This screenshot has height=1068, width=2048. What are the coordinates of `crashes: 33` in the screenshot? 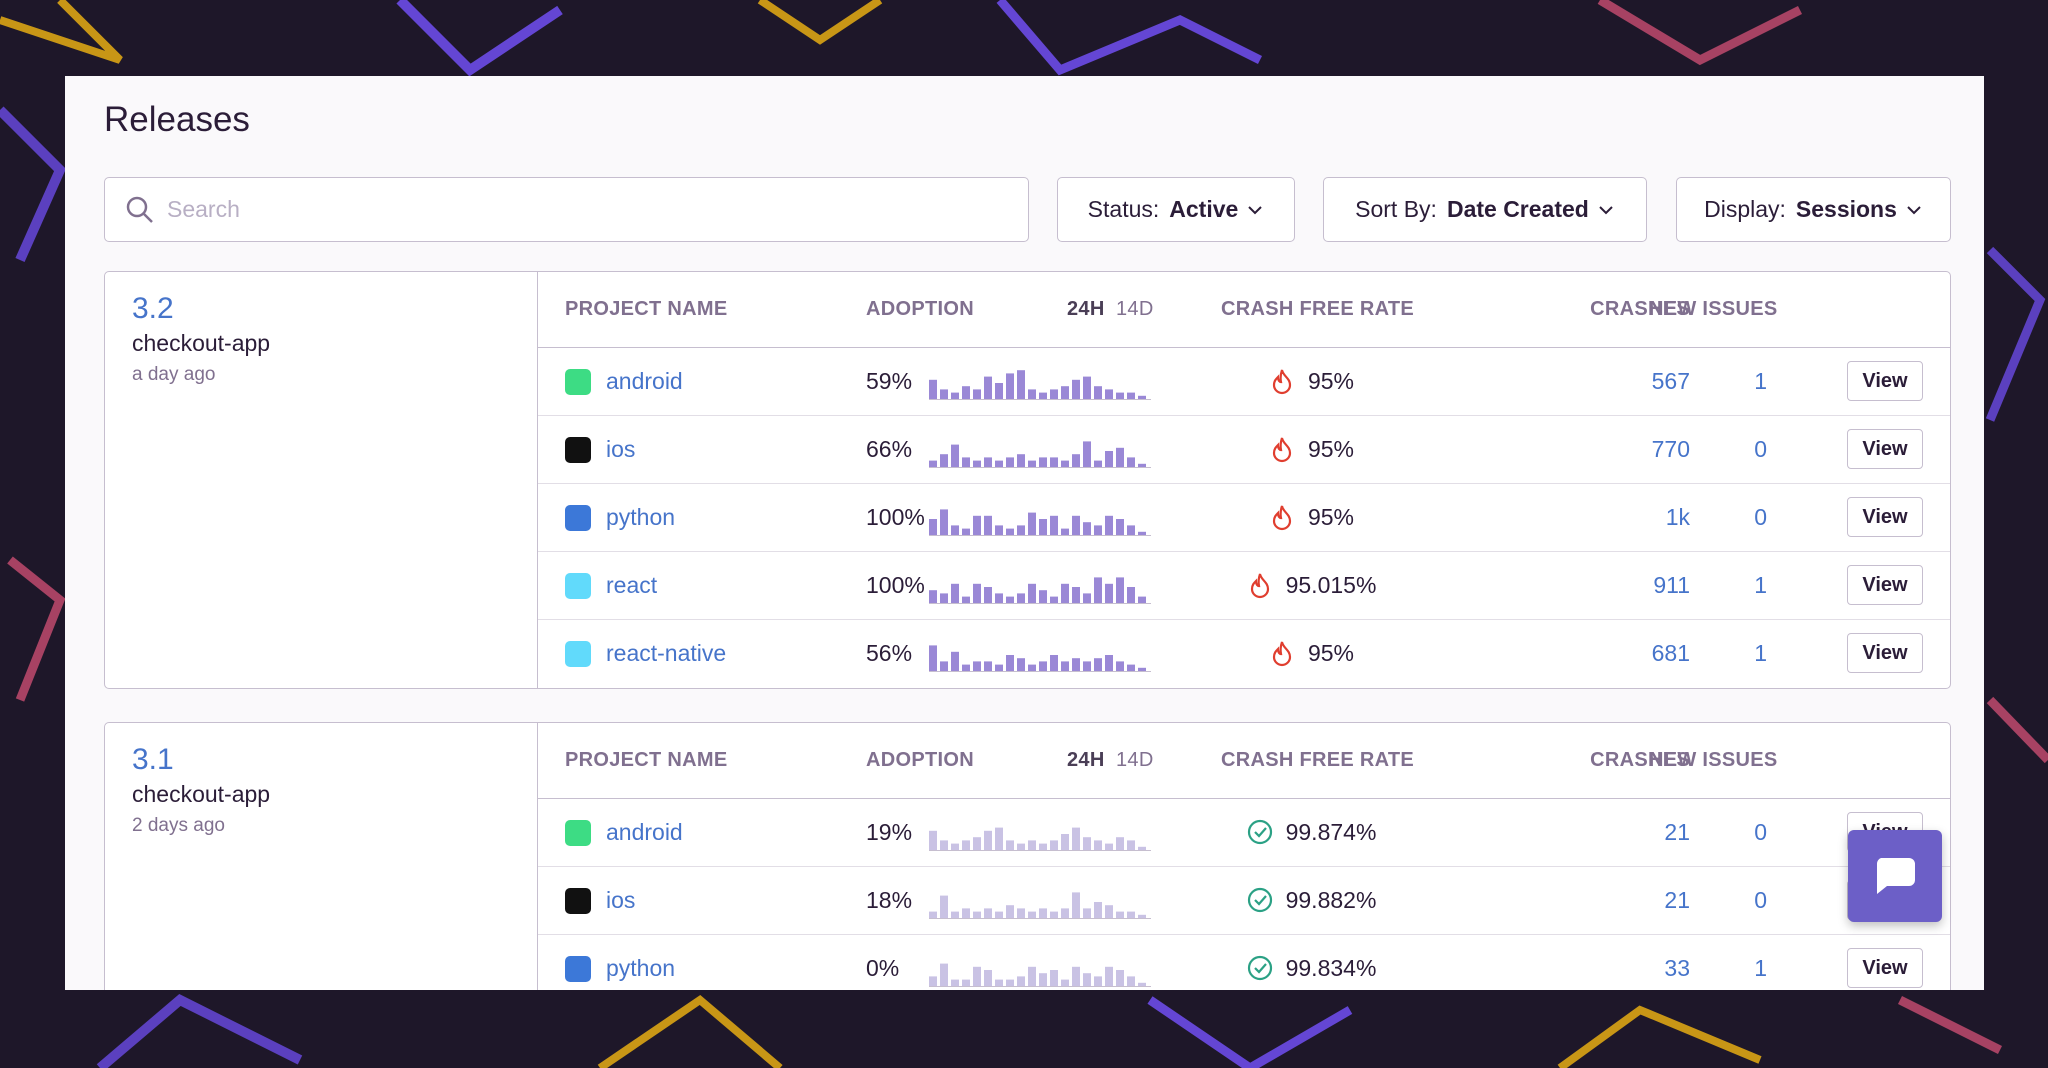 It's located at (1677, 968).